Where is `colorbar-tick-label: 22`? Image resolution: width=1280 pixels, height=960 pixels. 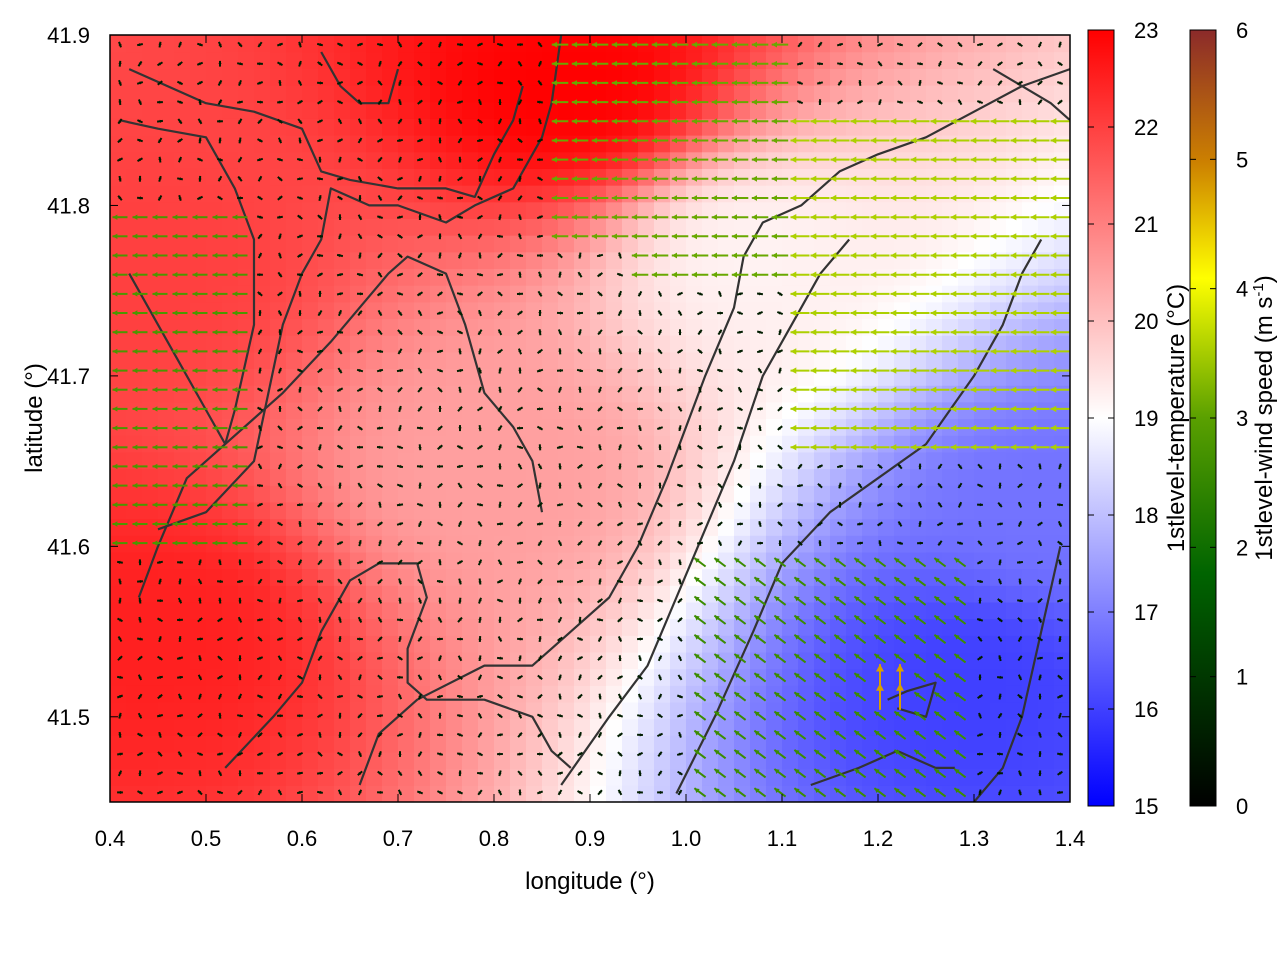 colorbar-tick-label: 22 is located at coordinates (1146, 127).